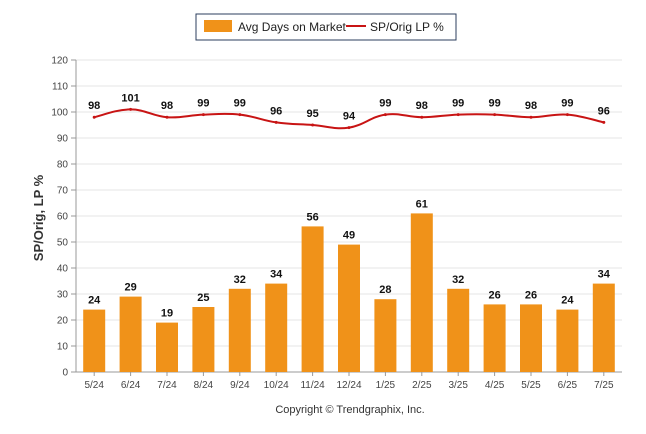 Image resolution: width=646 pixels, height=434 pixels. What do you see at coordinates (131, 385) in the screenshot?
I see `x-tick-label: 6/24` at bounding box center [131, 385].